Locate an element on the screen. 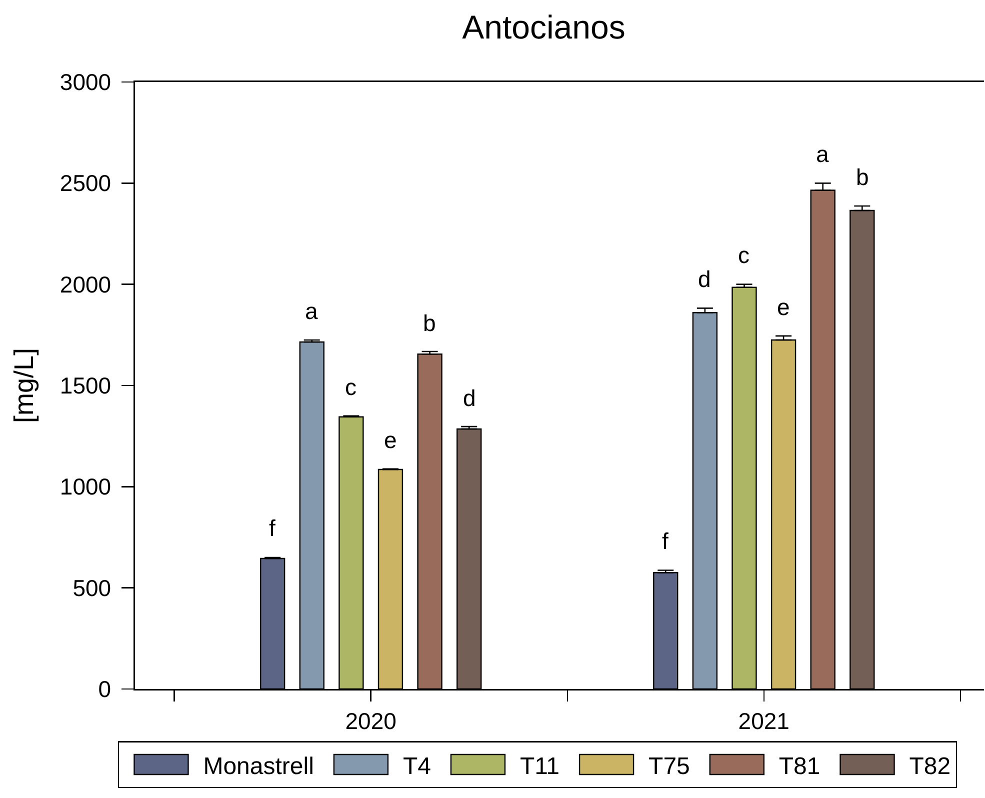 This screenshot has height=798, width=985. y-tick-label: 1000 is located at coordinates (86, 487).